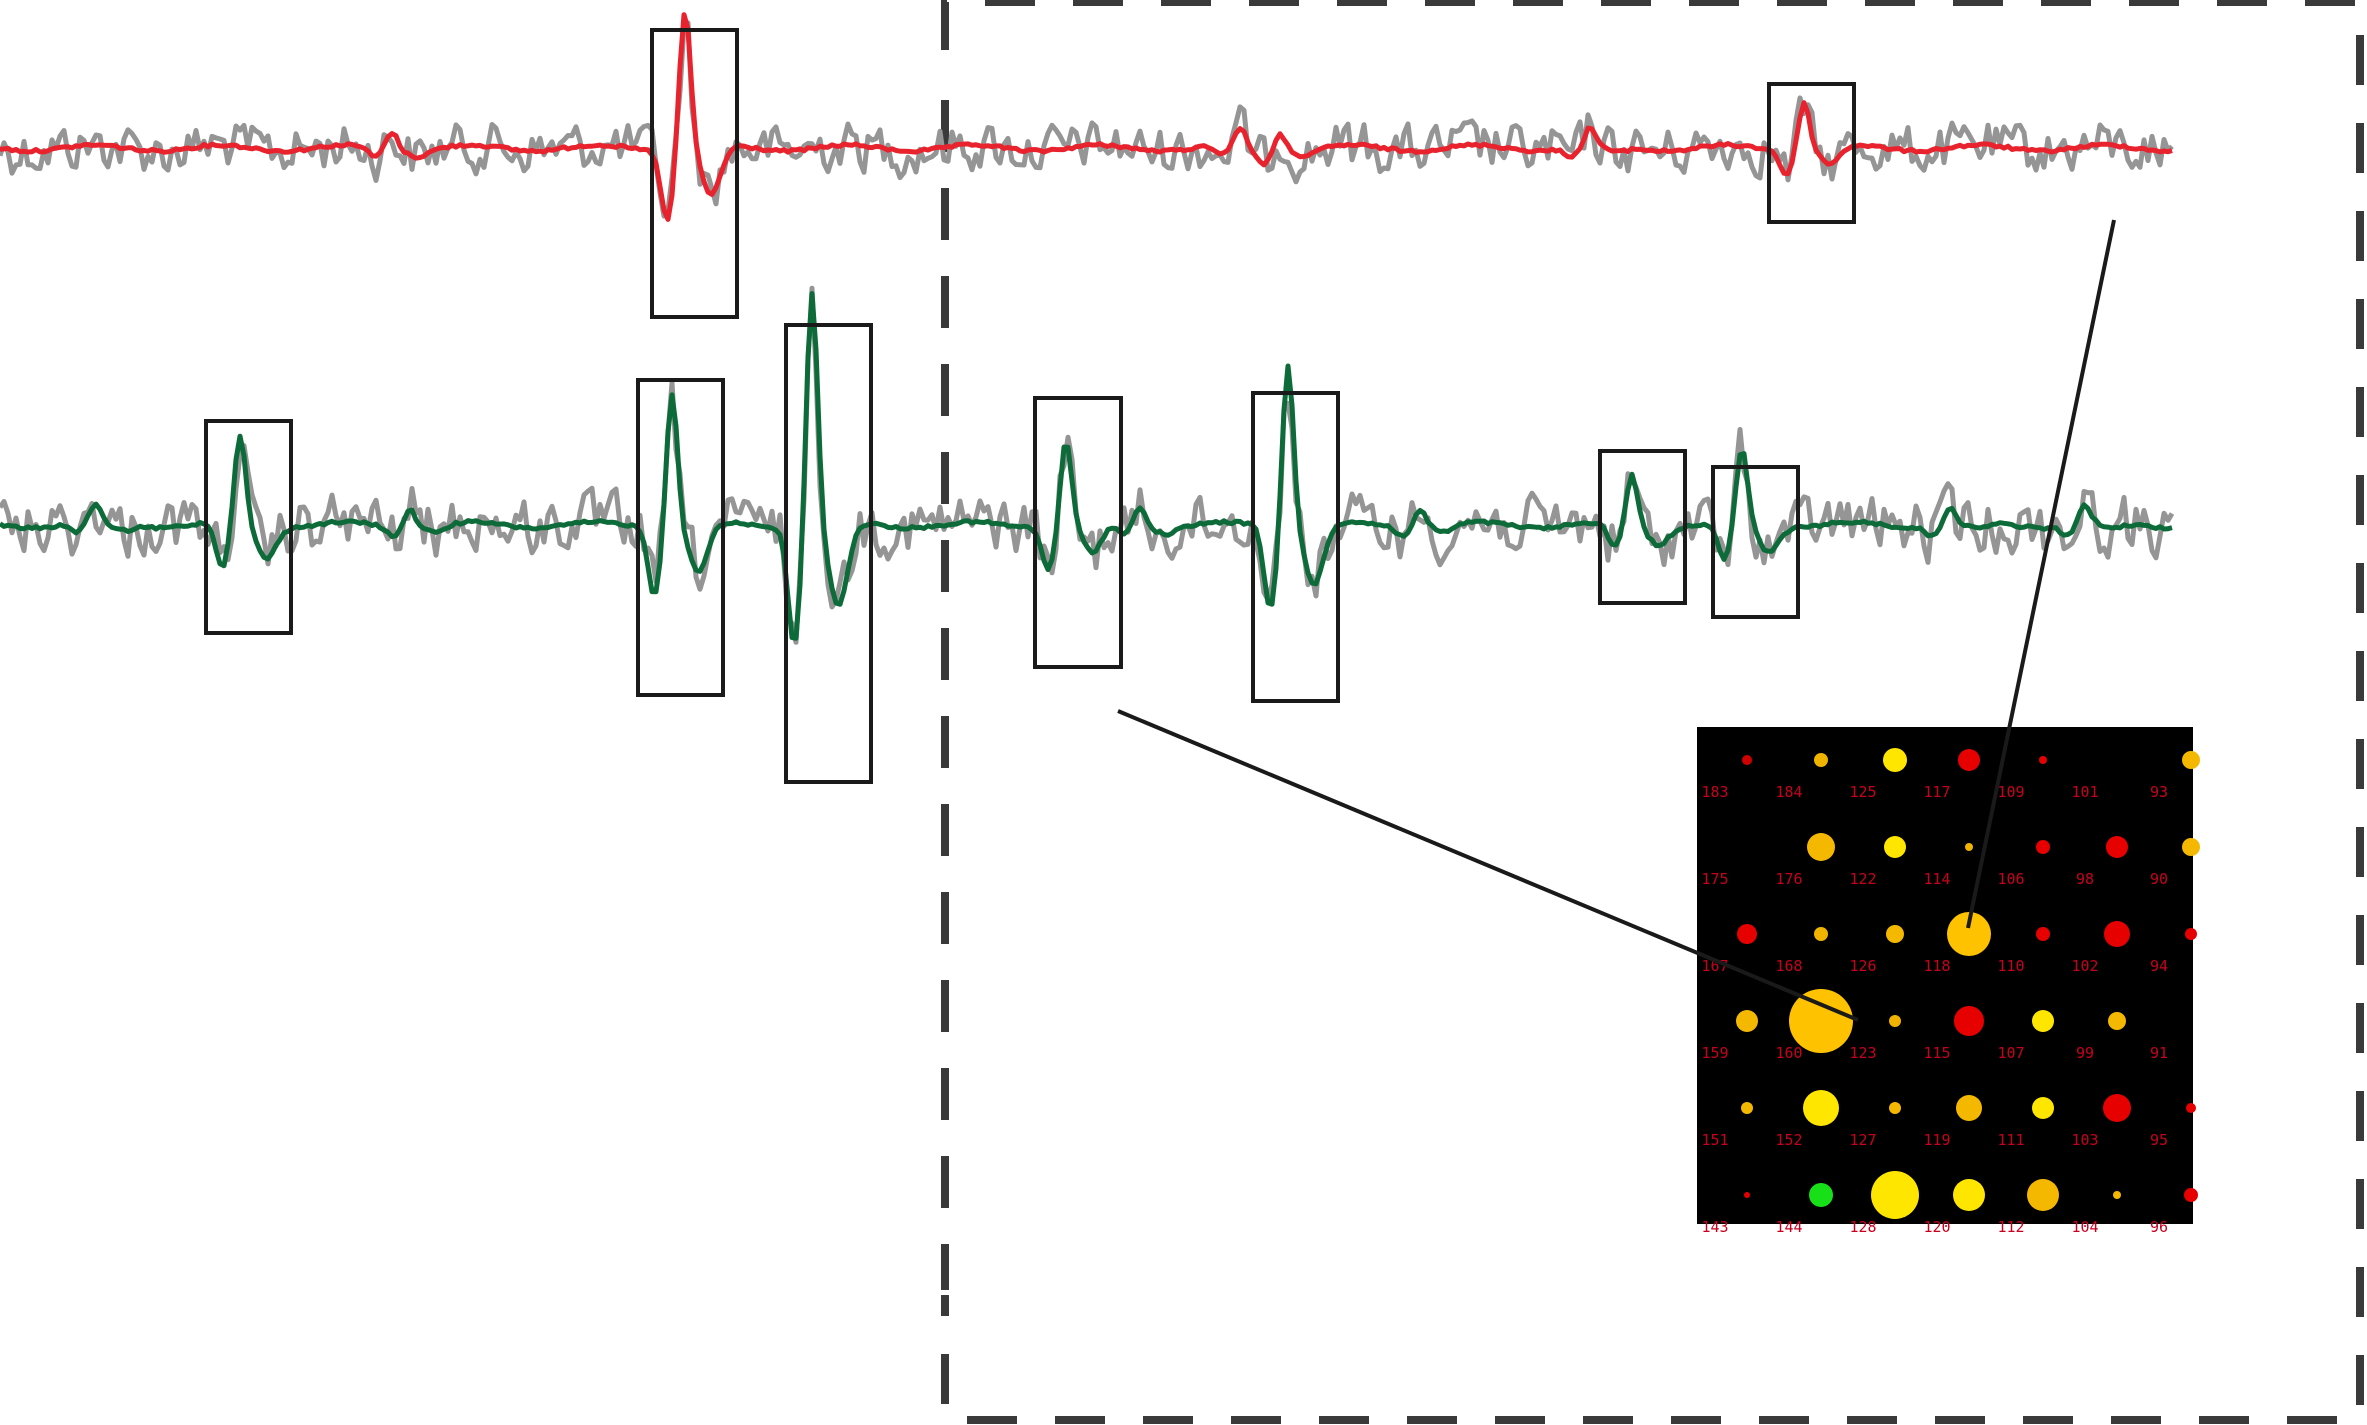 The width and height of the screenshot is (2367, 1425). What do you see at coordinates (1936, 966) in the screenshot?
I see `electrode-label: 118` at bounding box center [1936, 966].